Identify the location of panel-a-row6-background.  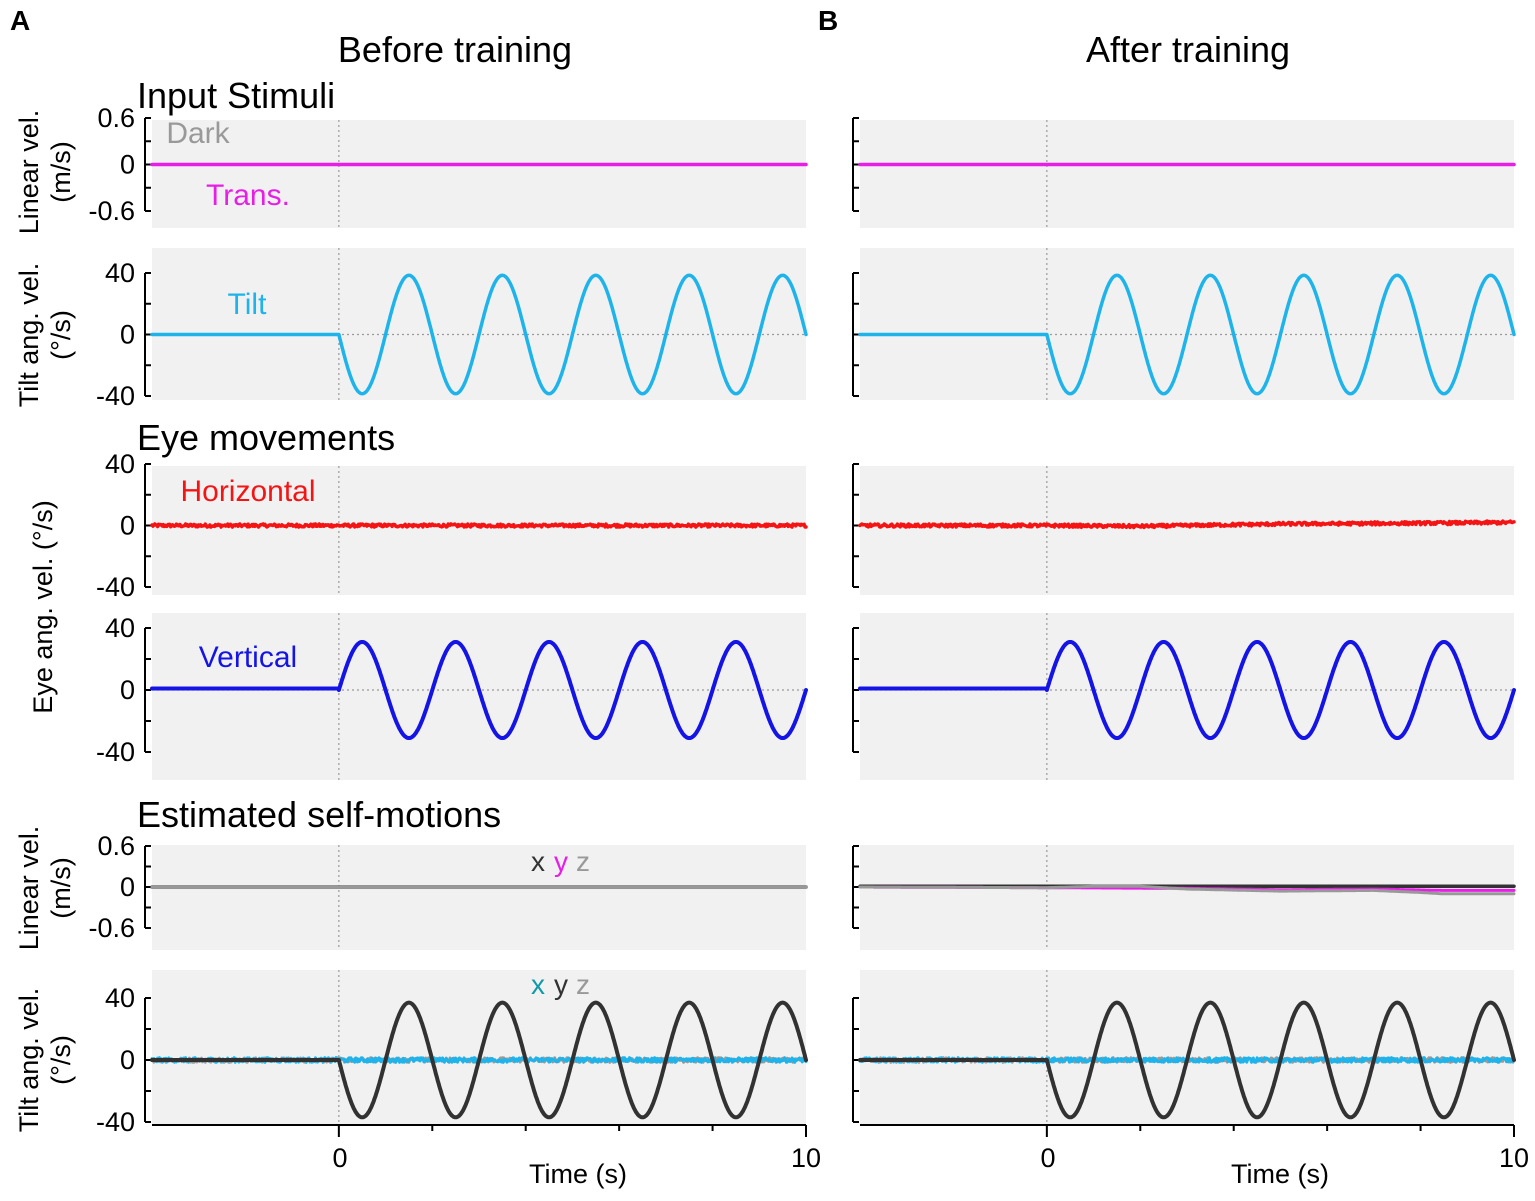
(479, 1047).